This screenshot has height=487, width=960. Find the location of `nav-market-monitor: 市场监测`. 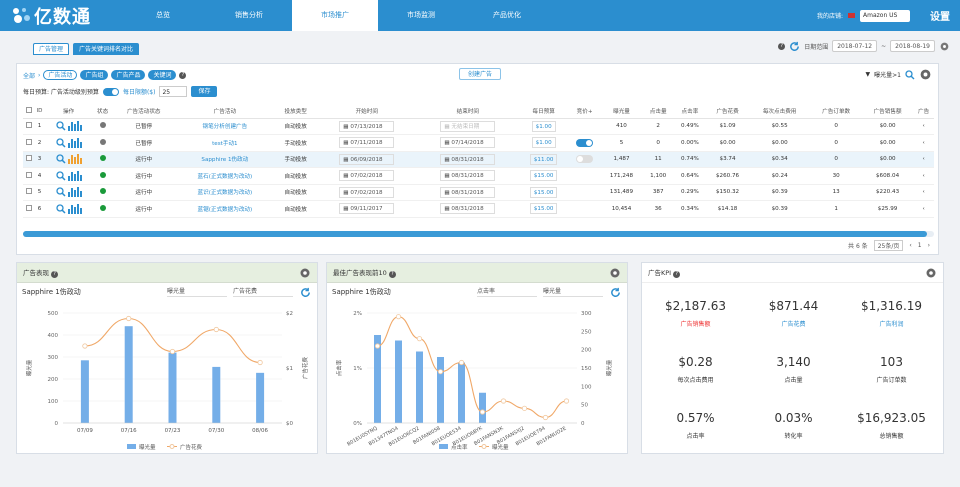

nav-market-monitor: 市场监测 is located at coordinates (421, 15).